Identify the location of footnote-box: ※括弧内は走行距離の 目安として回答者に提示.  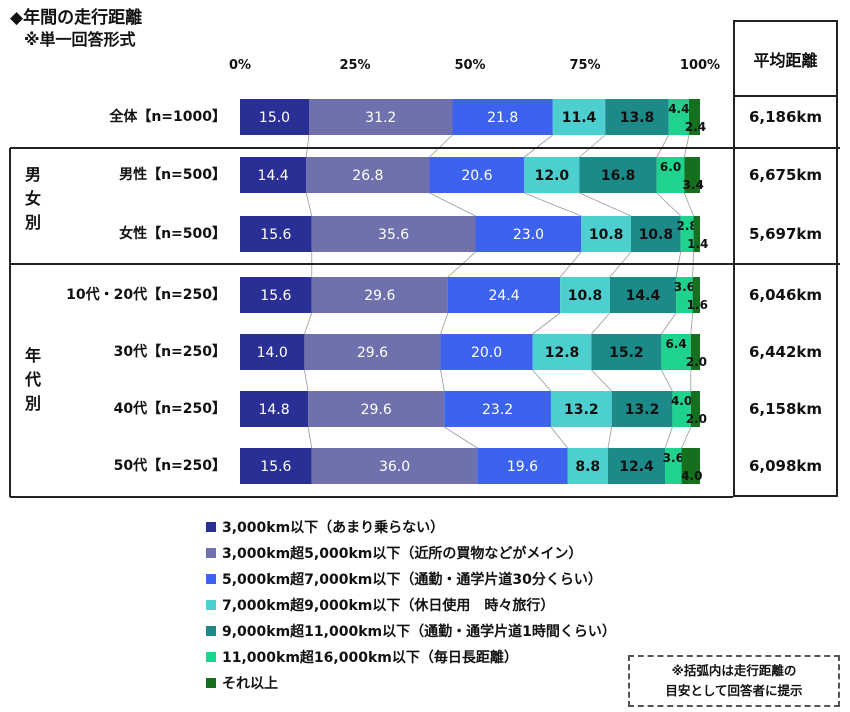
(734, 681).